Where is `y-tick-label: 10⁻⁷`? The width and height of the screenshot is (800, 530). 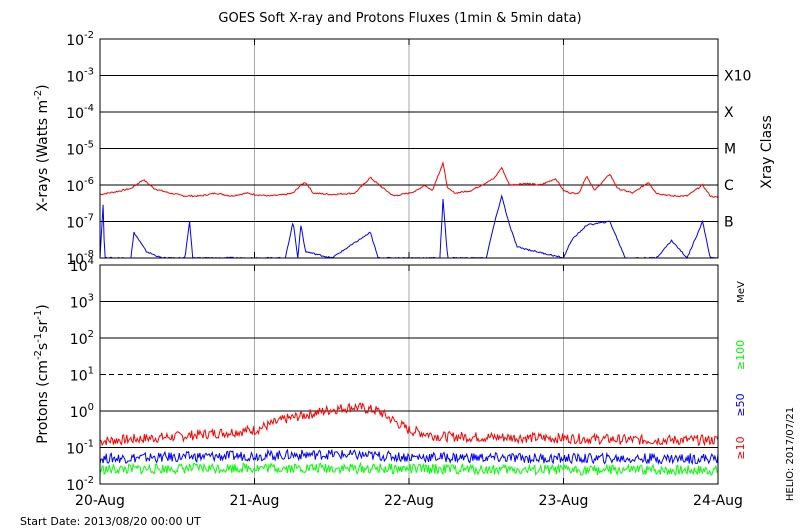 y-tick-label: 10⁻⁷ is located at coordinates (80, 222).